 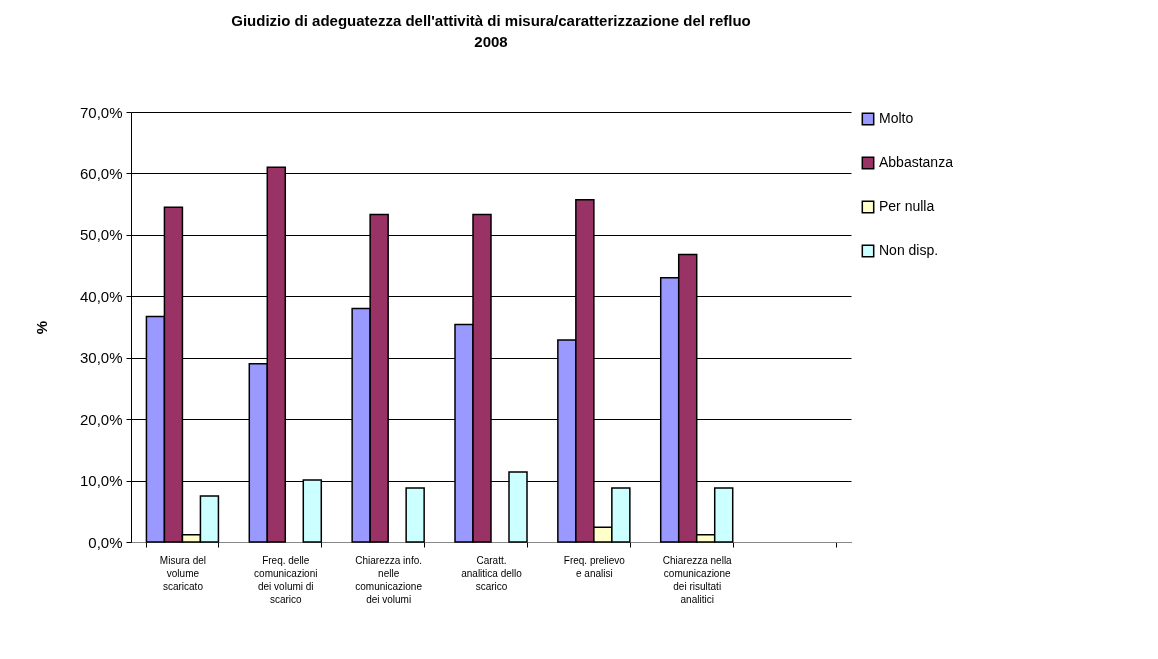 What do you see at coordinates (286, 579) in the screenshot?
I see `x-tick-label: Freq. delle comunicazioni dei volumi di scarico` at bounding box center [286, 579].